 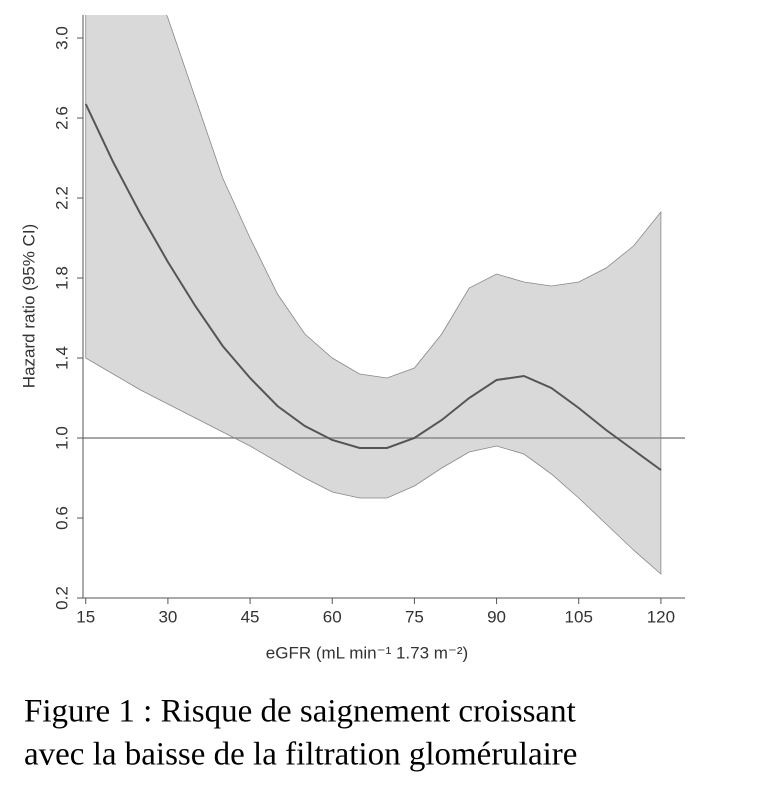 What do you see at coordinates (61, 198) in the screenshot?
I see `y-tick-label: 2.2` at bounding box center [61, 198].